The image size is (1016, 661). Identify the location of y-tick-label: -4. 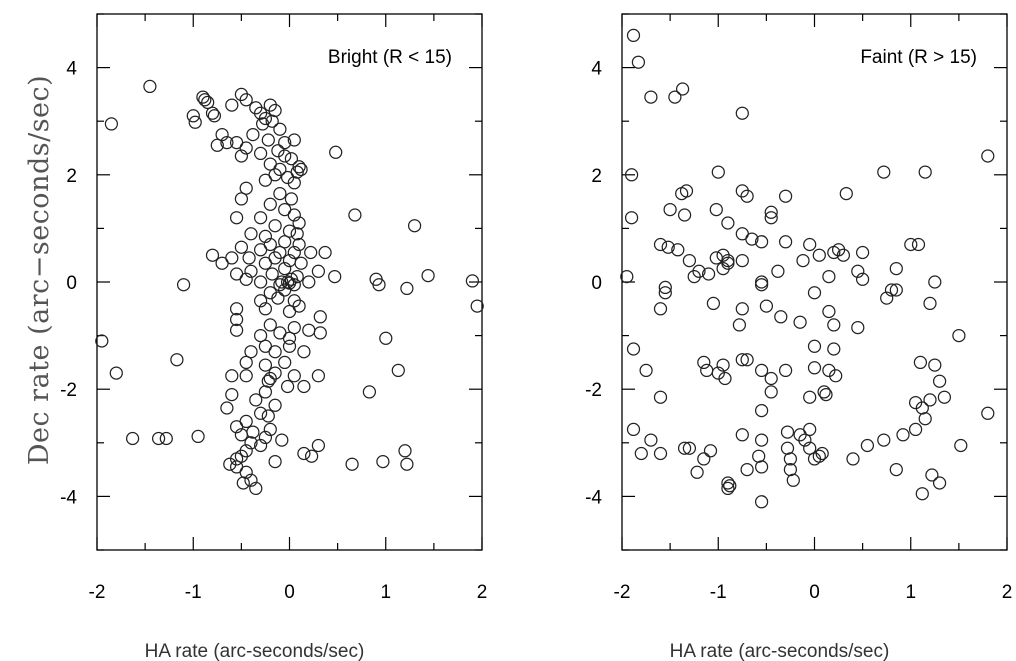
(593, 497).